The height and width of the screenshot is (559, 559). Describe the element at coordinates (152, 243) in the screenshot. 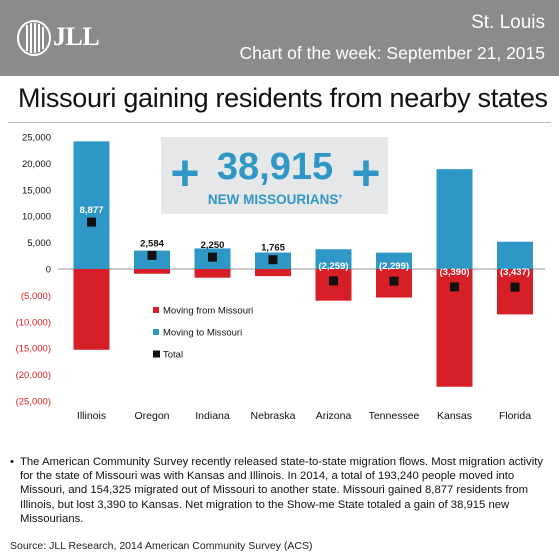

I see `total-data-label: 2,584` at that location.